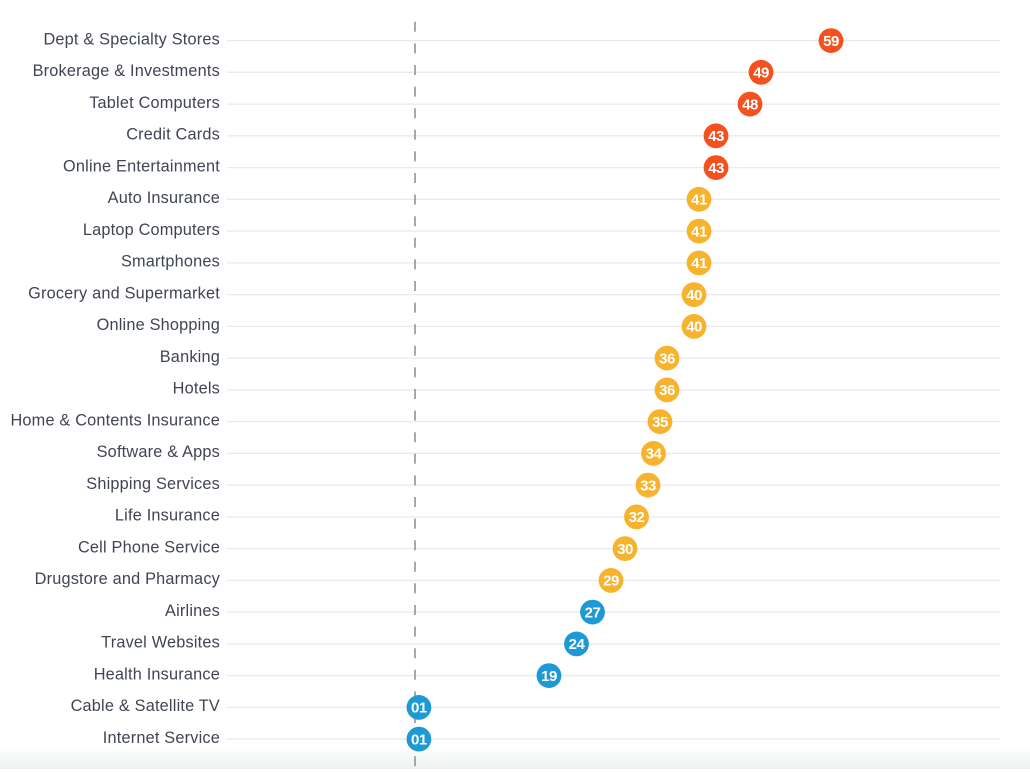 The height and width of the screenshot is (774, 1030). I want to click on svg-text: Auto Insurance, so click(164, 198).